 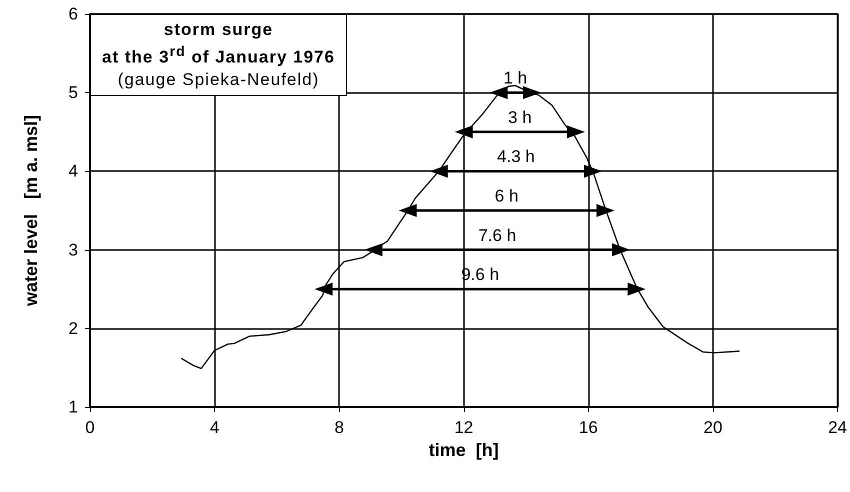 What do you see at coordinates (588, 427) in the screenshot?
I see `x-tick-label: 16` at bounding box center [588, 427].